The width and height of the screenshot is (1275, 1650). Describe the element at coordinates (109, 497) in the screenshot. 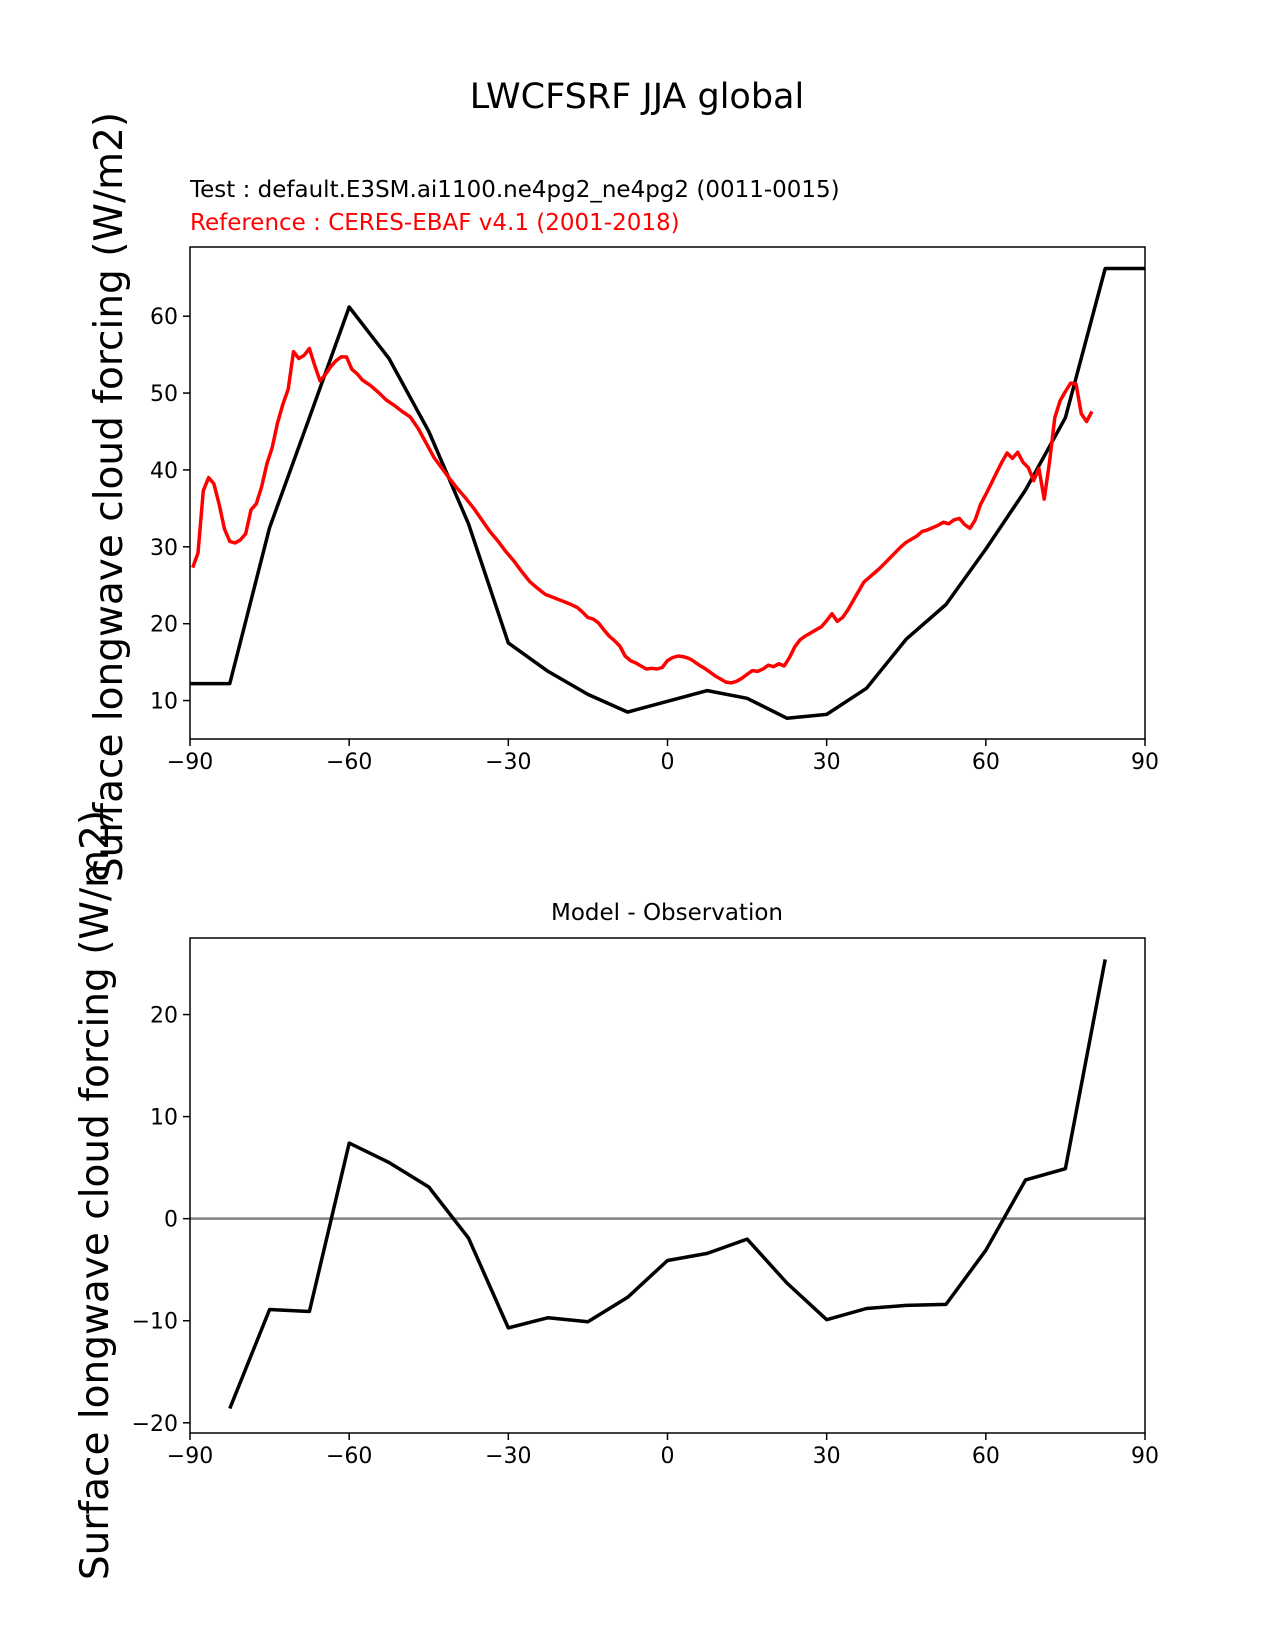

I see `top-y-axis-label: Surface longwave cloud forcing (W/m2)` at that location.